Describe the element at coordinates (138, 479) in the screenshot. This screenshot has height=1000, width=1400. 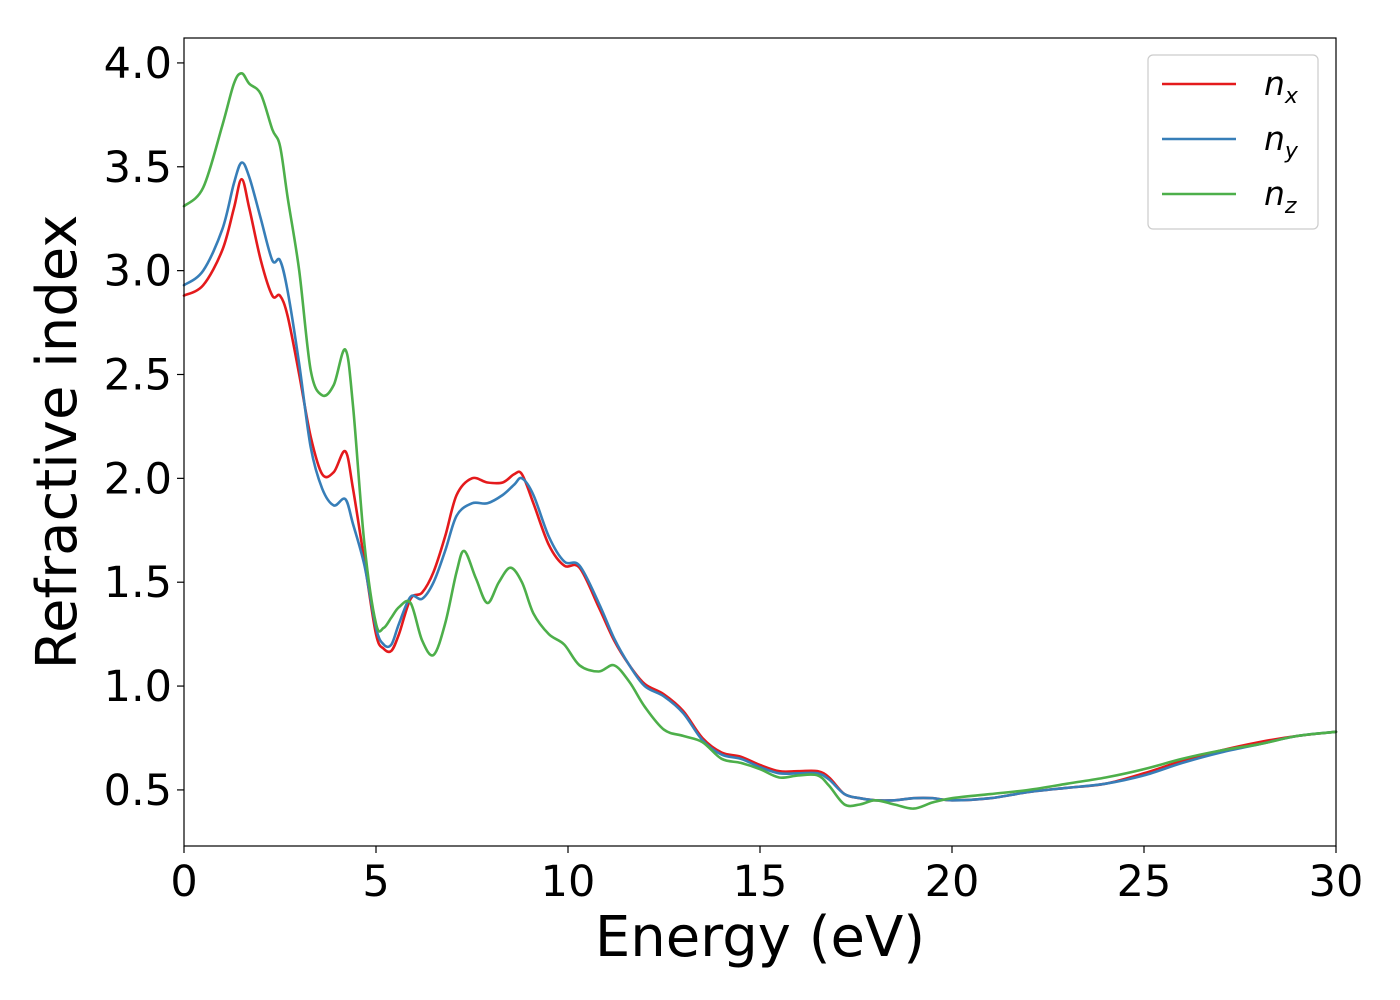
I see `y-tick-label: 2.0` at that location.